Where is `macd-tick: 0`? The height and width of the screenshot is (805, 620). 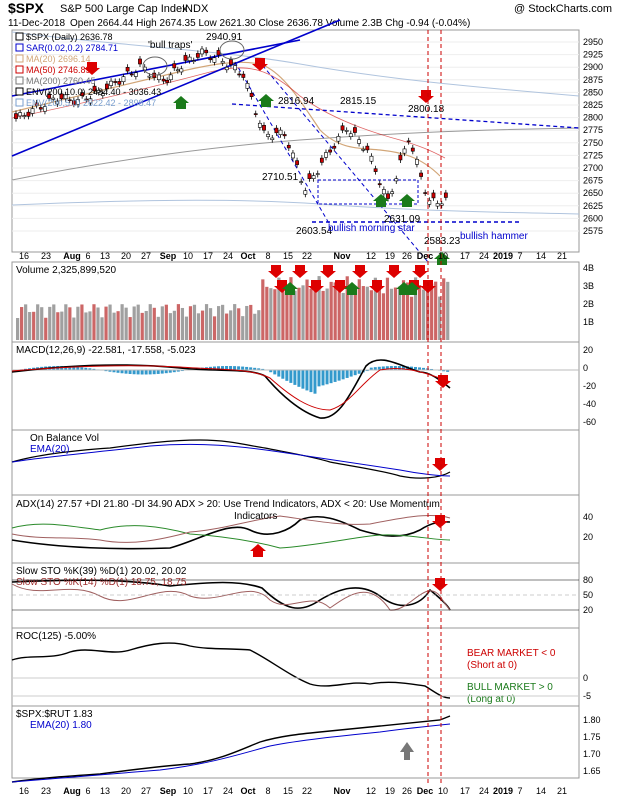
macd-tick: 0 is located at coordinates (585, 368).